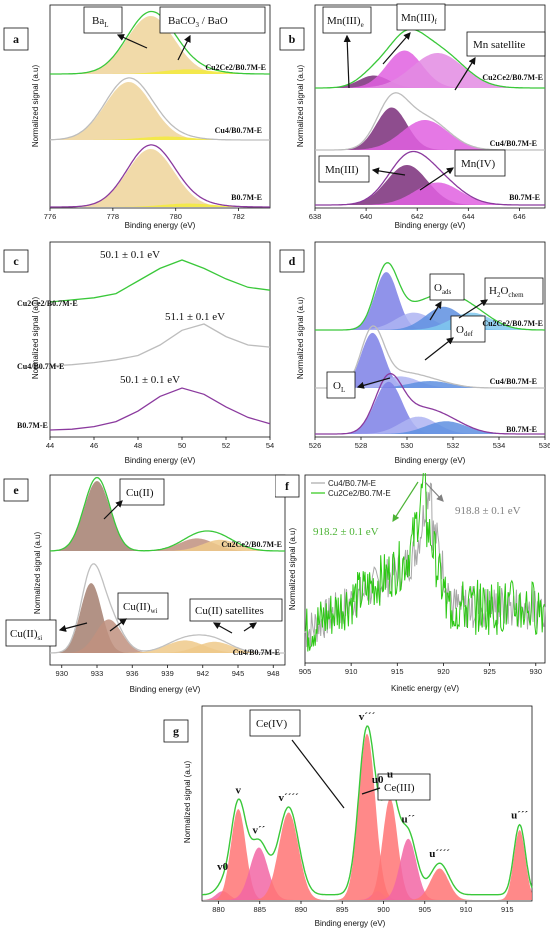 This screenshot has width=550, height=933. Describe the element at coordinates (342, 909) in the screenshot. I see `x-tick-label: 895` at that location.